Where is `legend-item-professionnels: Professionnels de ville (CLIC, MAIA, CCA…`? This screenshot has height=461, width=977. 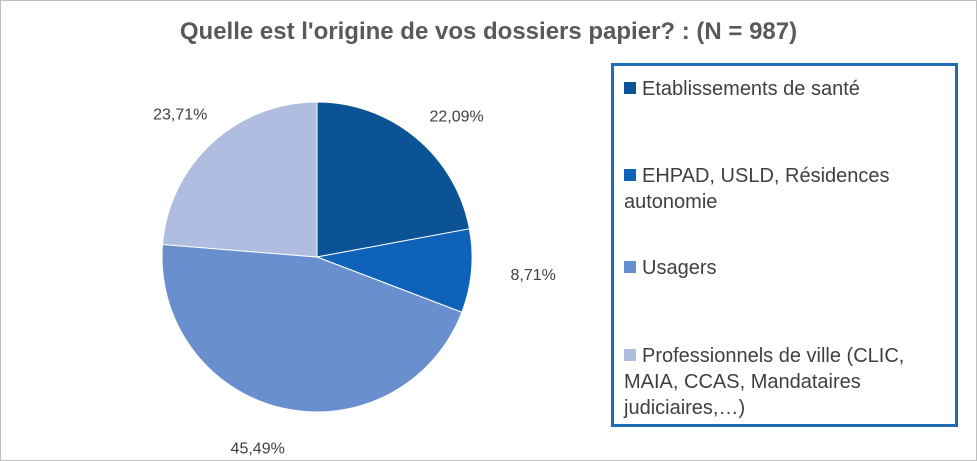 legend-item-professionnels: Professionnels de ville (CLIC, MAIA, CCA… is located at coordinates (789, 382).